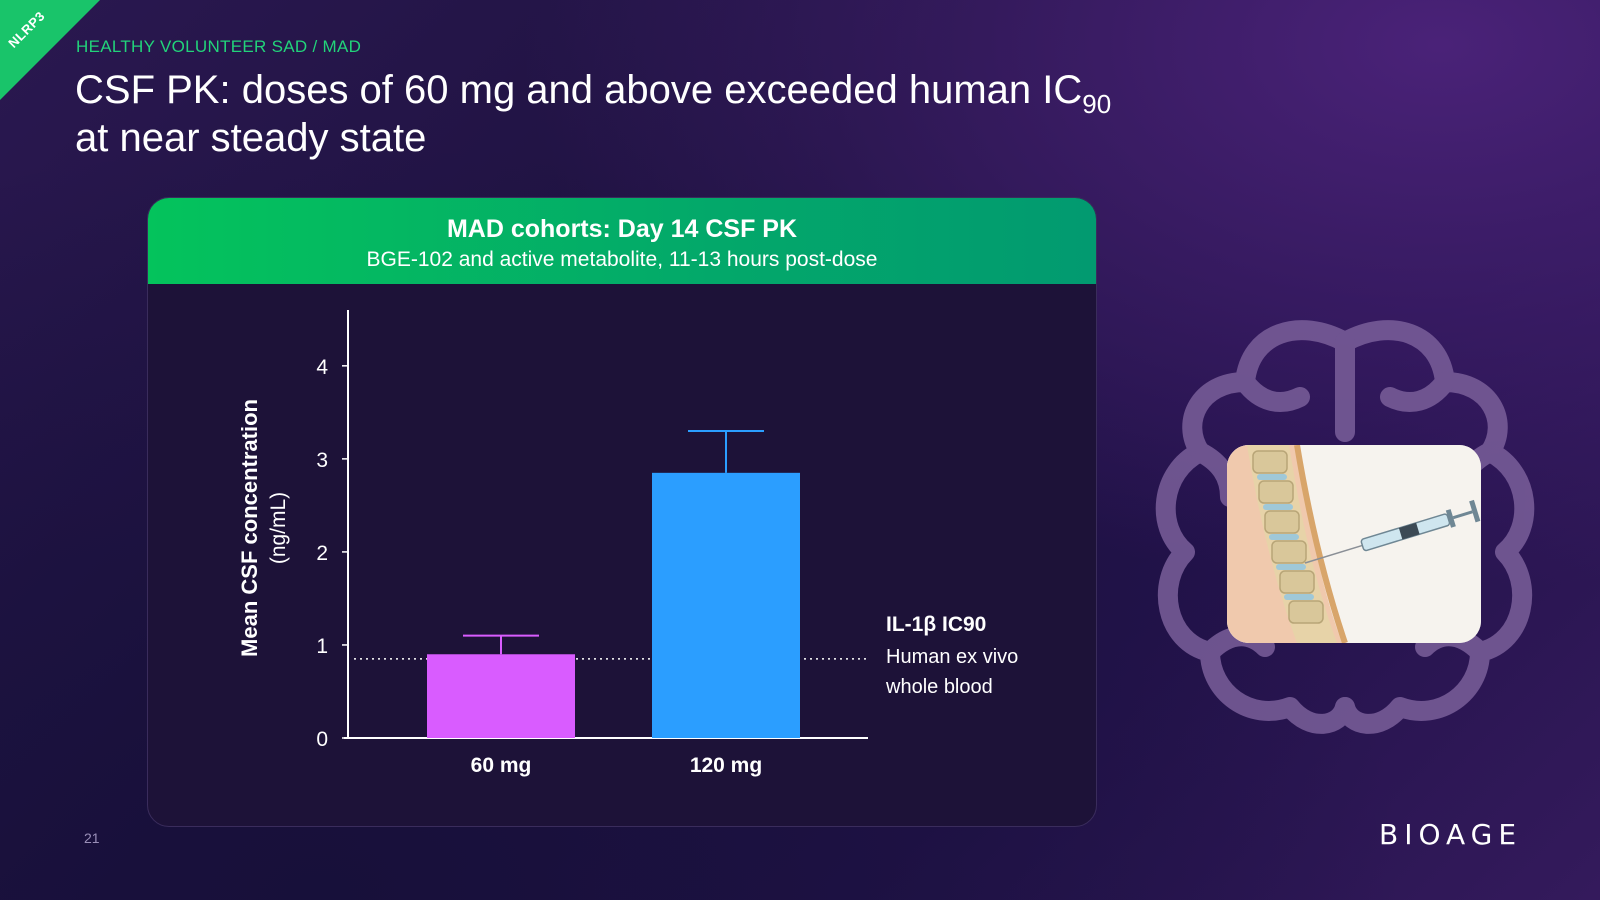 The width and height of the screenshot is (1600, 900). I want to click on eyebrow-label: HEALTHY VOLUNTEER SAD / MAD, so click(219, 46).